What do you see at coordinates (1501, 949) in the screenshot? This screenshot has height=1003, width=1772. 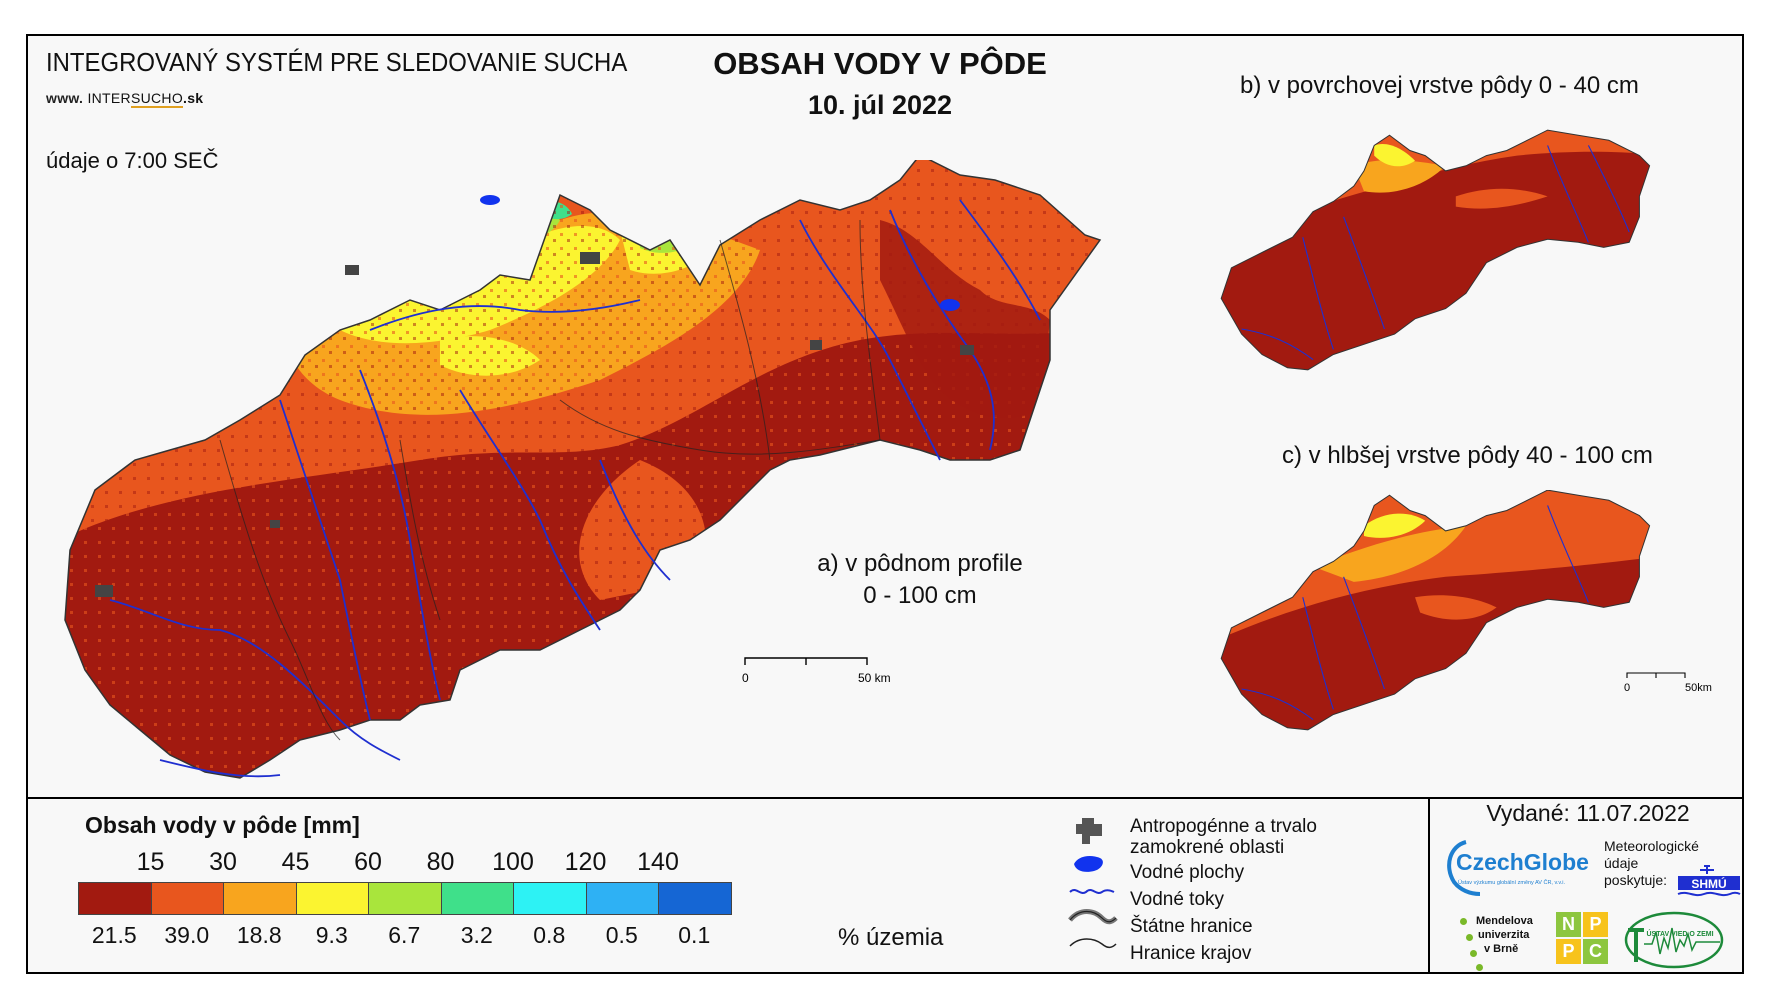 I see `mendel-line3: v Brně` at bounding box center [1501, 949].